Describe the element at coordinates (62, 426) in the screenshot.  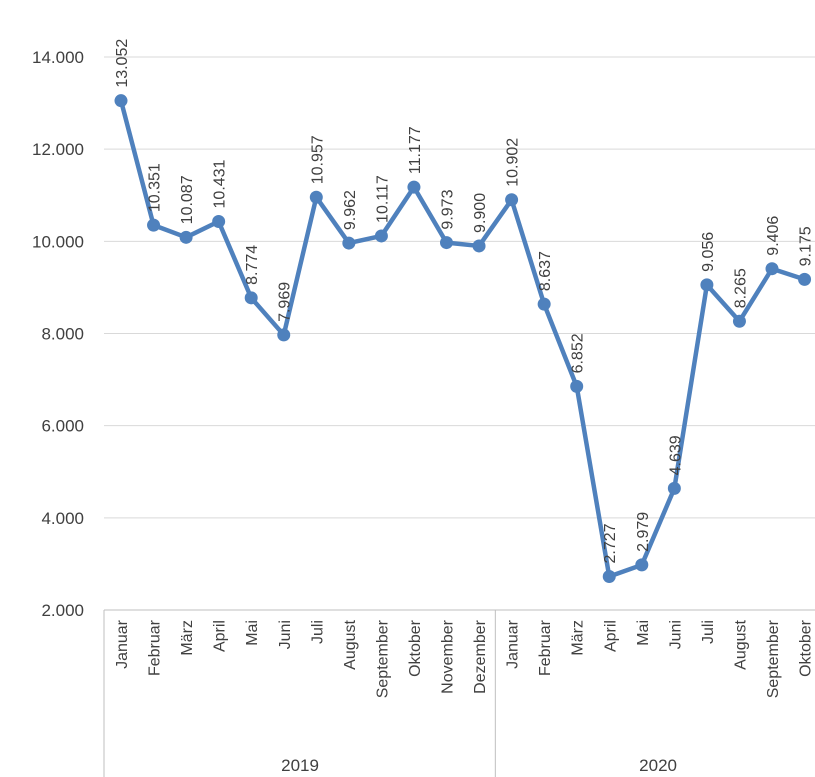
I see `y-tick-label: 6.000` at that location.